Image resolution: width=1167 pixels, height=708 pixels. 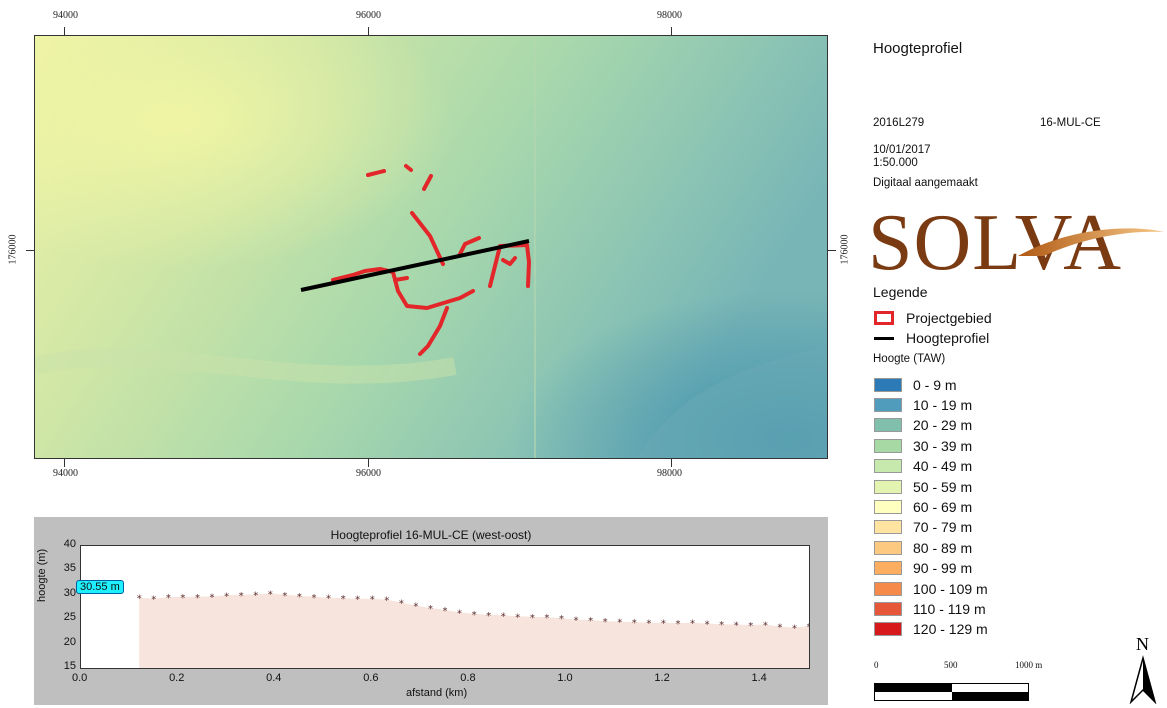 What do you see at coordinates (950, 629) in the screenshot?
I see `height-class-label: 120 - 129 m` at bounding box center [950, 629].